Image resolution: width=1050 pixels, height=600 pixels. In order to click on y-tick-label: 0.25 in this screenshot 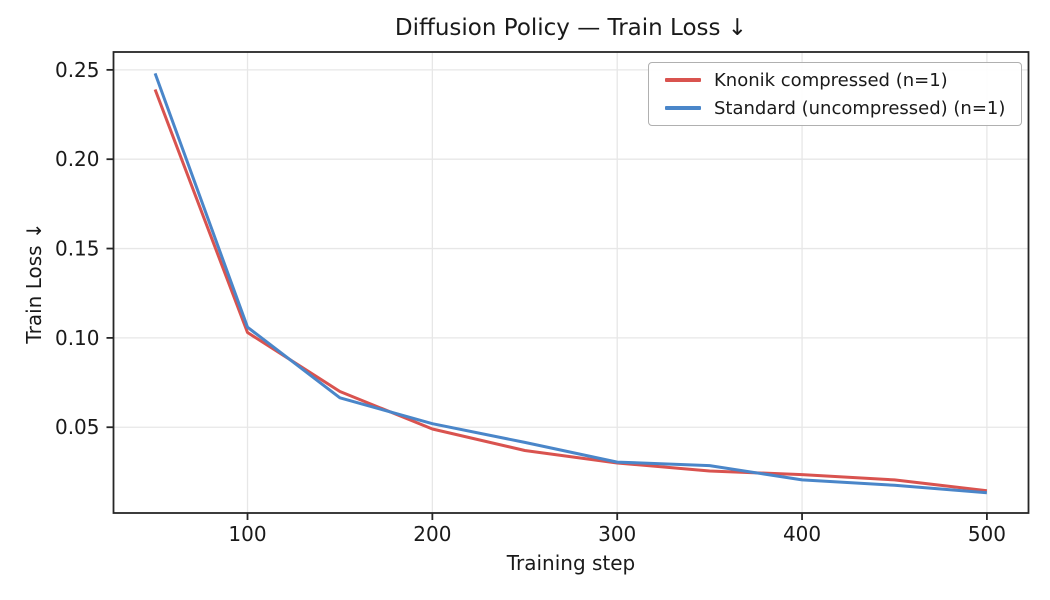, I will do `click(77, 70)`.